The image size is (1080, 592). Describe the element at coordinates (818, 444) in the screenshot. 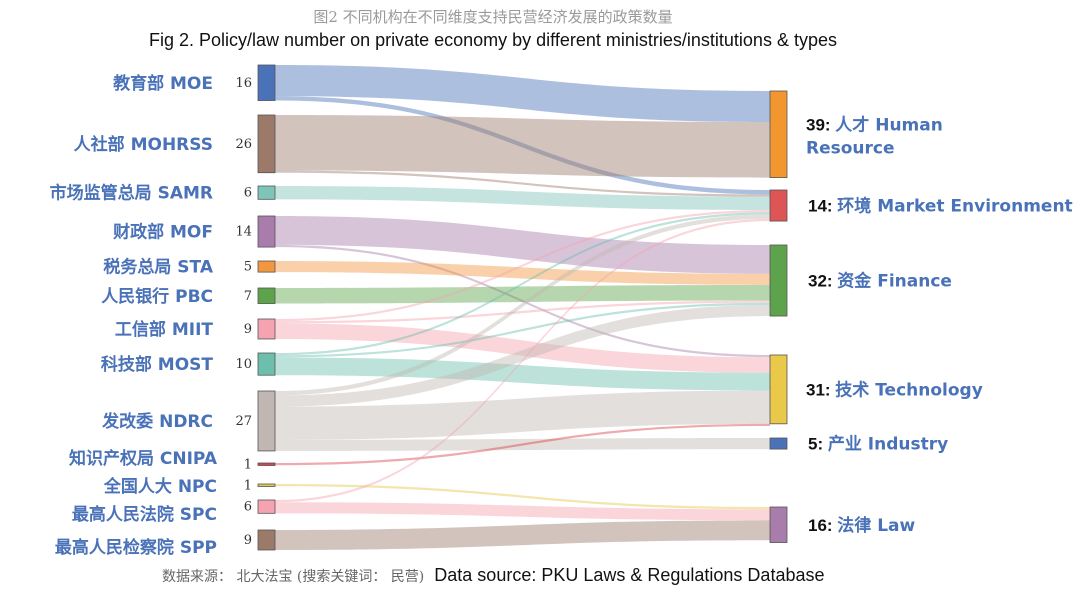

I see `target-node-value: 5:` at that location.